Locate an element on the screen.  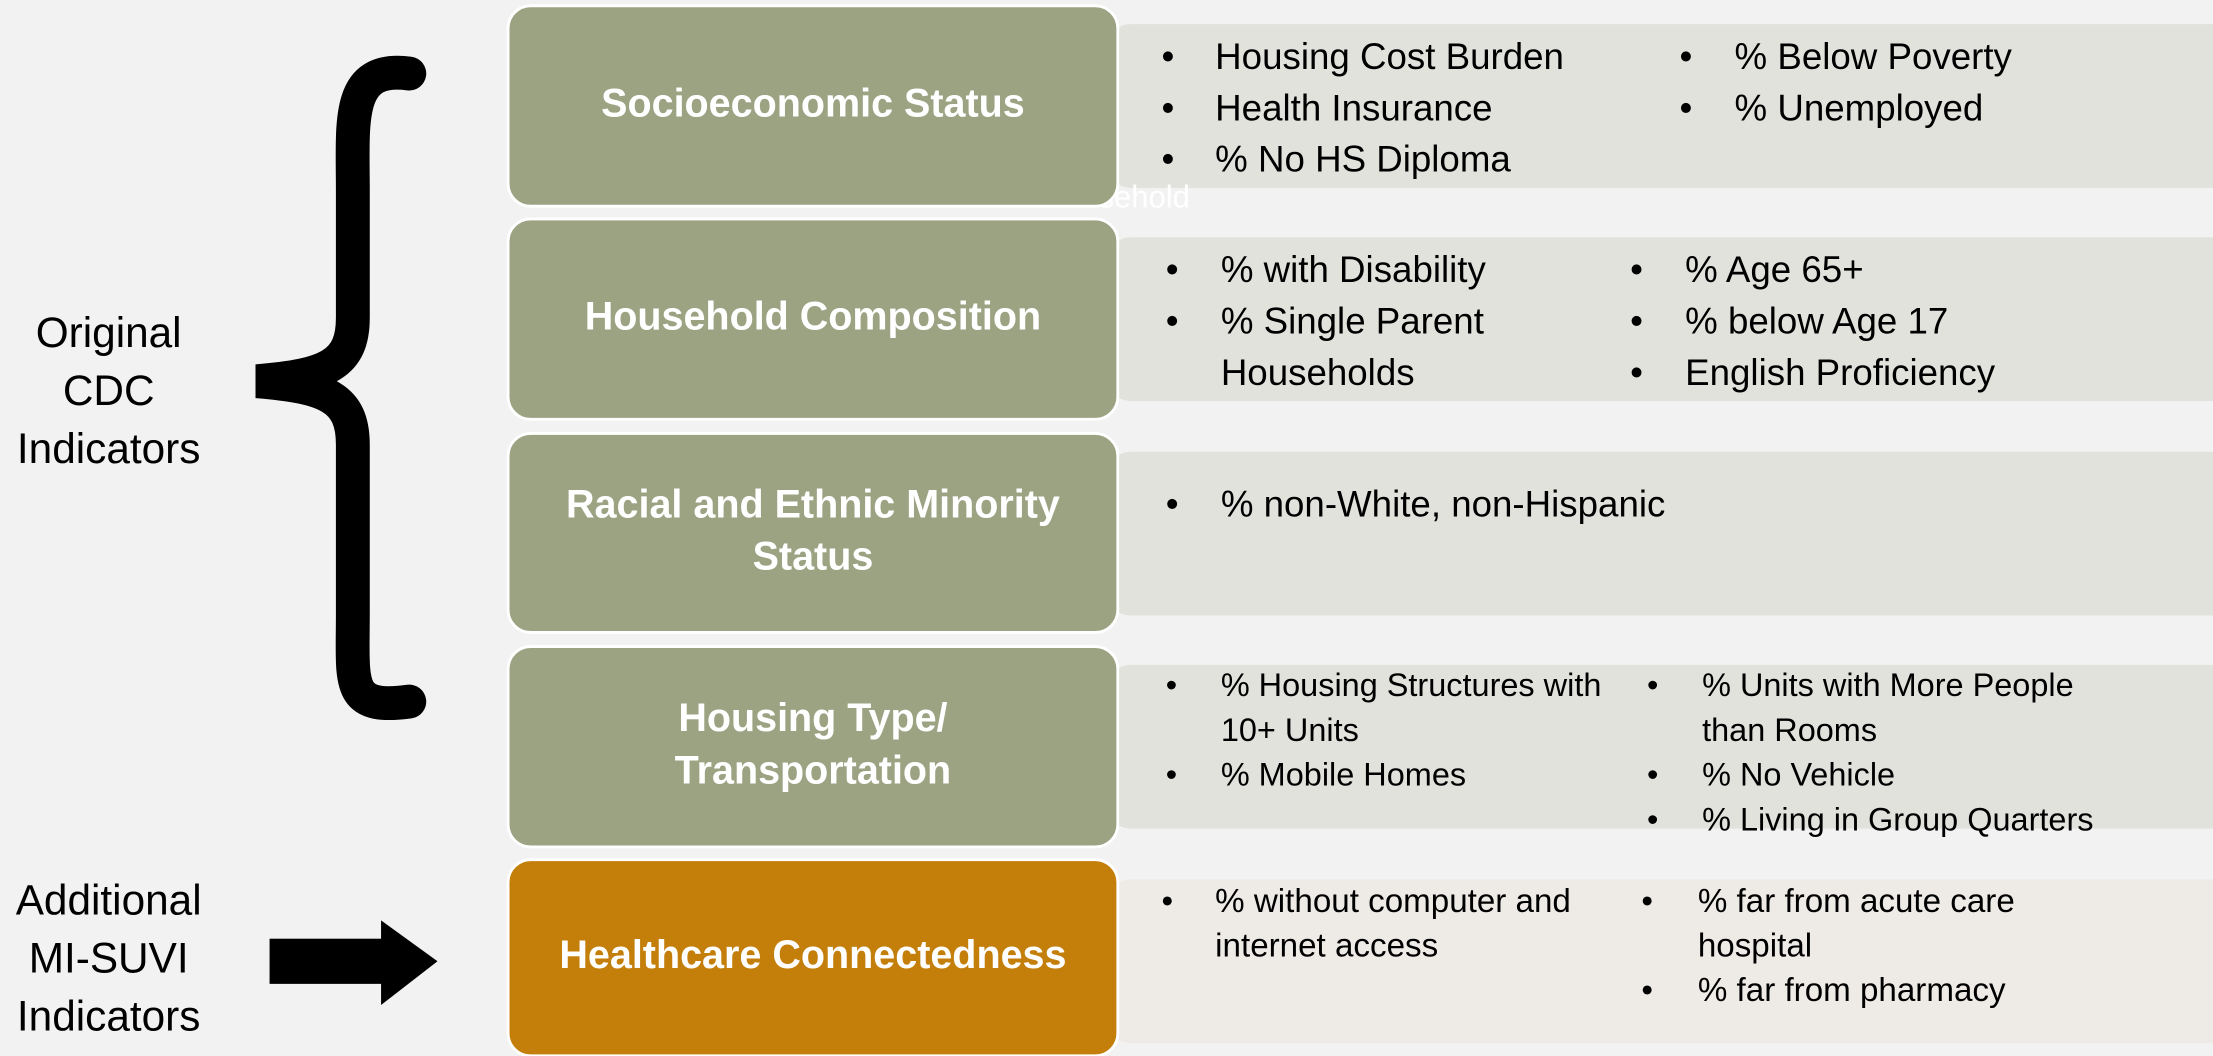
indicator-item: % Unemployed is located at coordinates (1859, 107).